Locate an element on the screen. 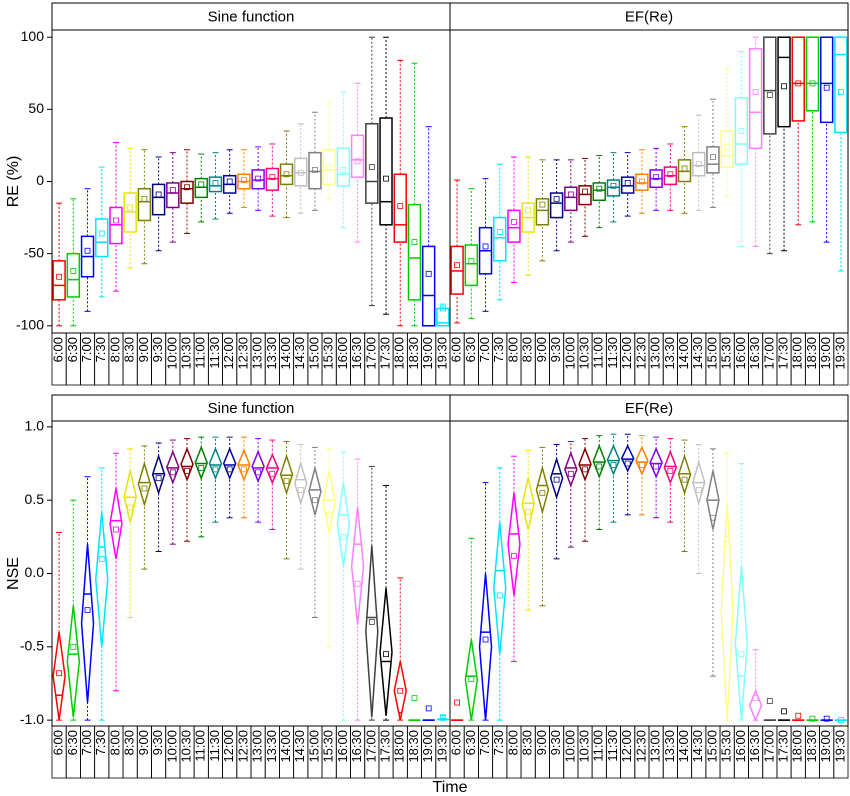 The image size is (850, 796). x-tick-label: 13:00 is located at coordinates (655, 353).